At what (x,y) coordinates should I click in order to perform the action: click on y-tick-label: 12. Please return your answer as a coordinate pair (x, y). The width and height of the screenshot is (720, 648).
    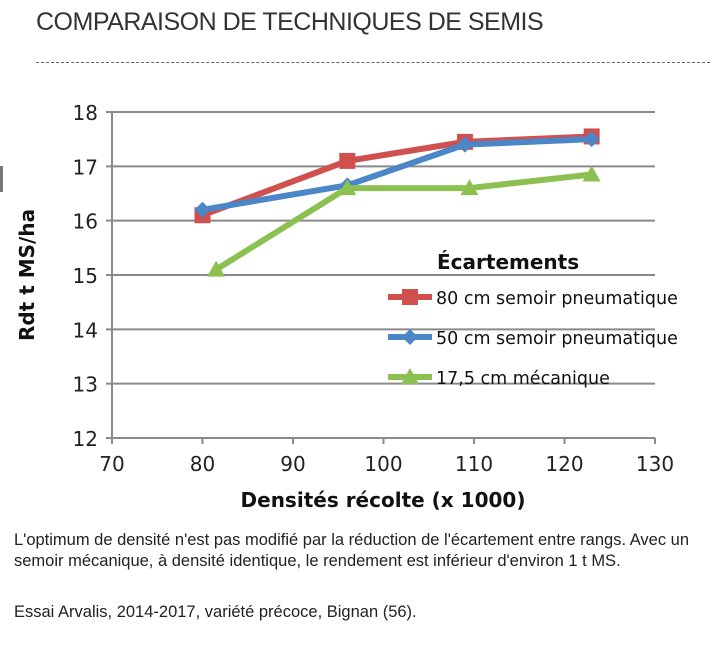
    Looking at the image, I should click on (85, 439).